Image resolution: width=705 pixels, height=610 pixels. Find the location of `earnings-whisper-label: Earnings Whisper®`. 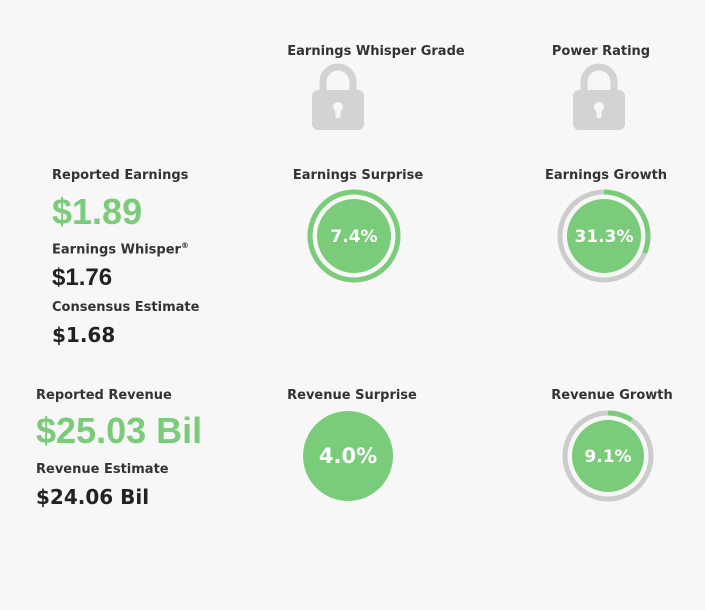

earnings-whisper-label: Earnings Whisper® is located at coordinates (120, 249).